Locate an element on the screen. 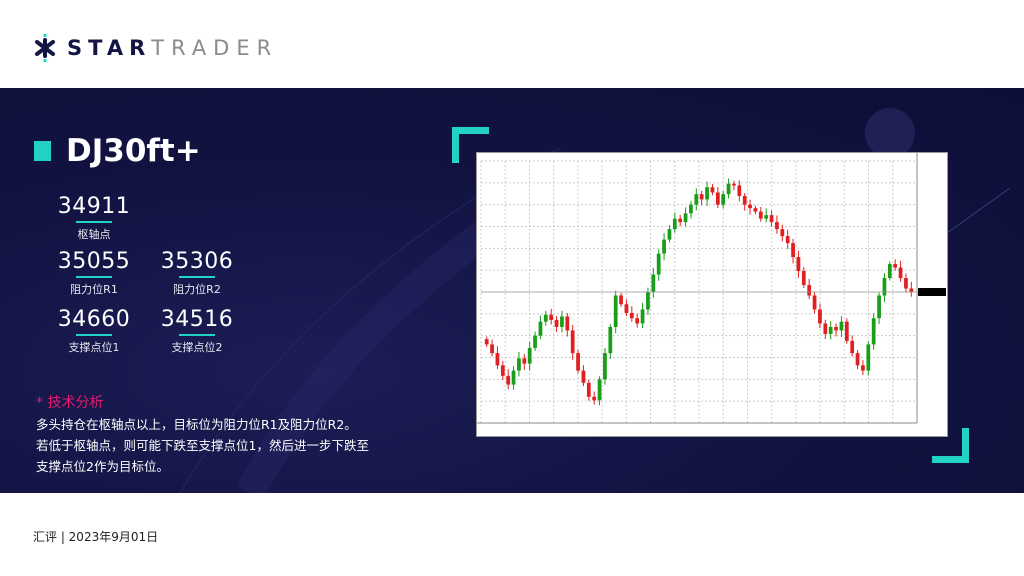 The width and height of the screenshot is (1024, 576). instrument-title: DJ30ft+ is located at coordinates (133, 151).